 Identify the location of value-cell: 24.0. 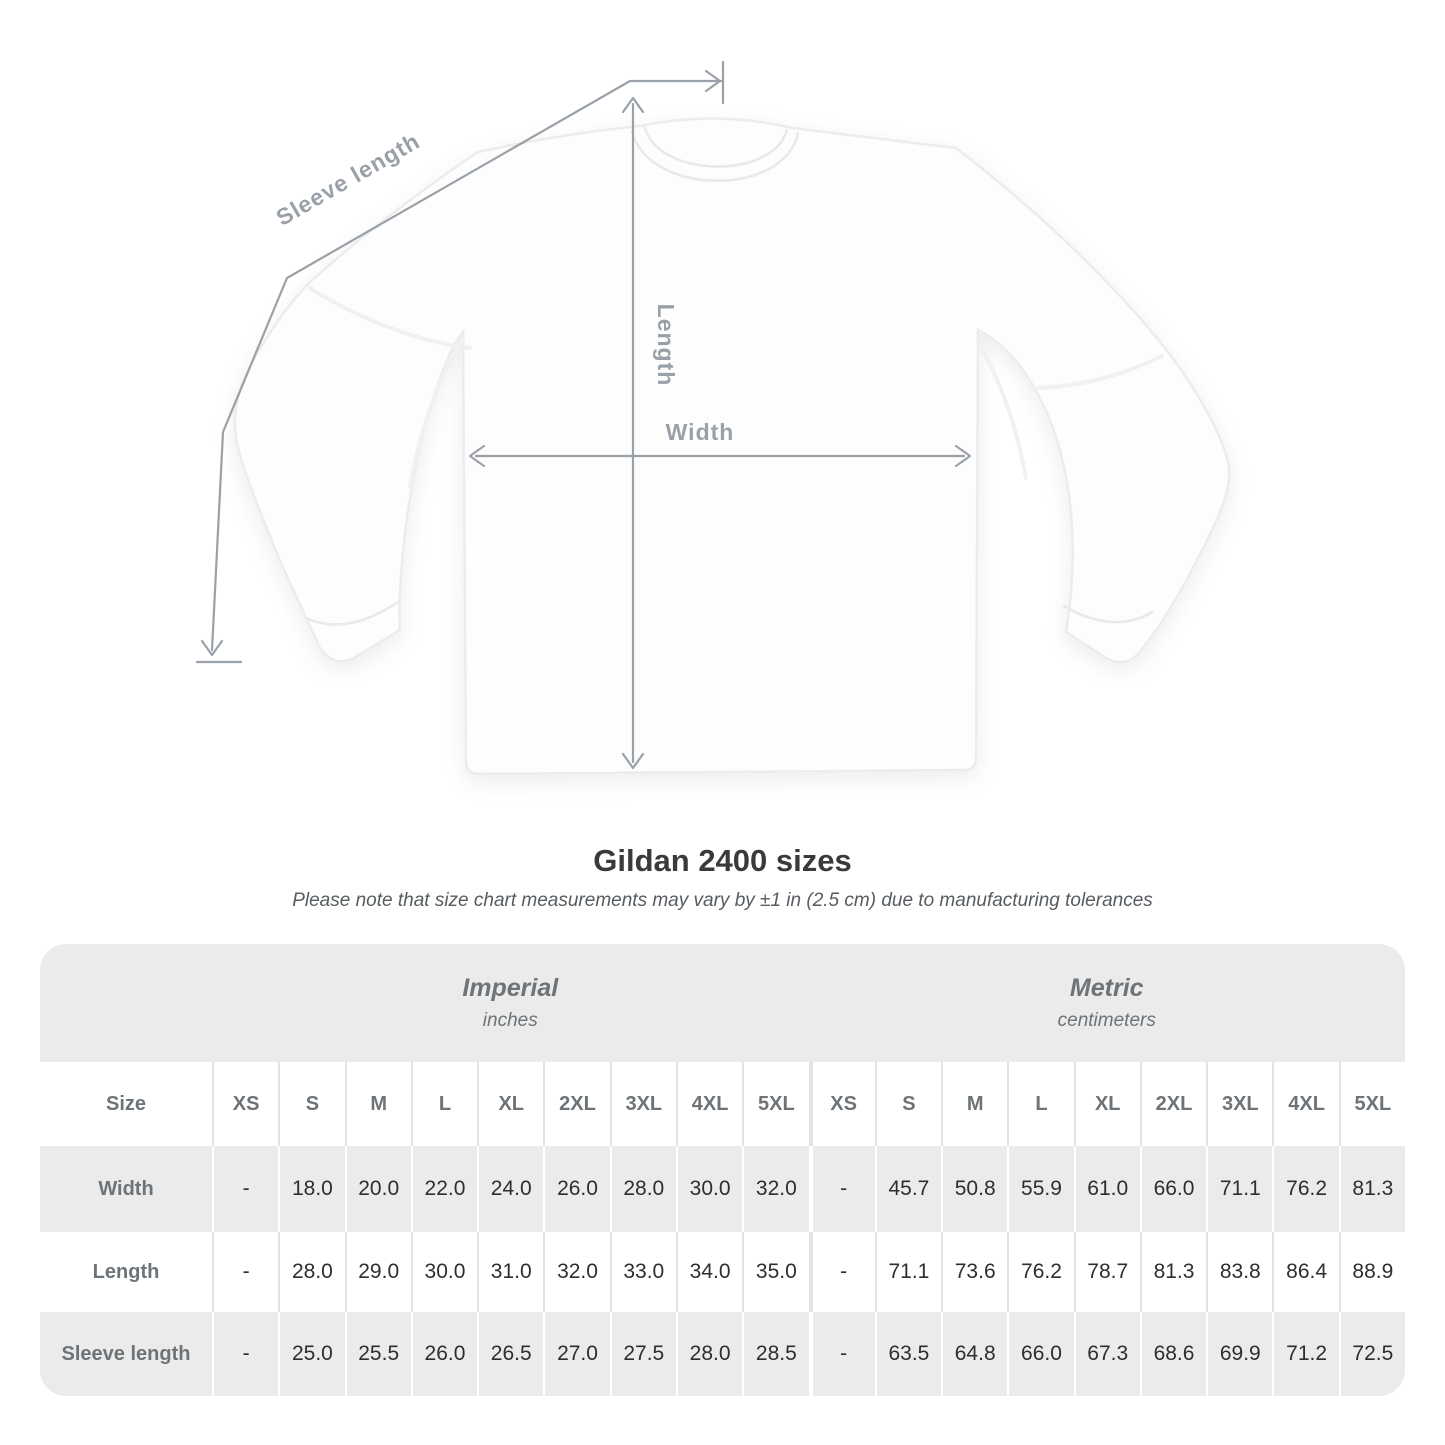
(510, 1189).